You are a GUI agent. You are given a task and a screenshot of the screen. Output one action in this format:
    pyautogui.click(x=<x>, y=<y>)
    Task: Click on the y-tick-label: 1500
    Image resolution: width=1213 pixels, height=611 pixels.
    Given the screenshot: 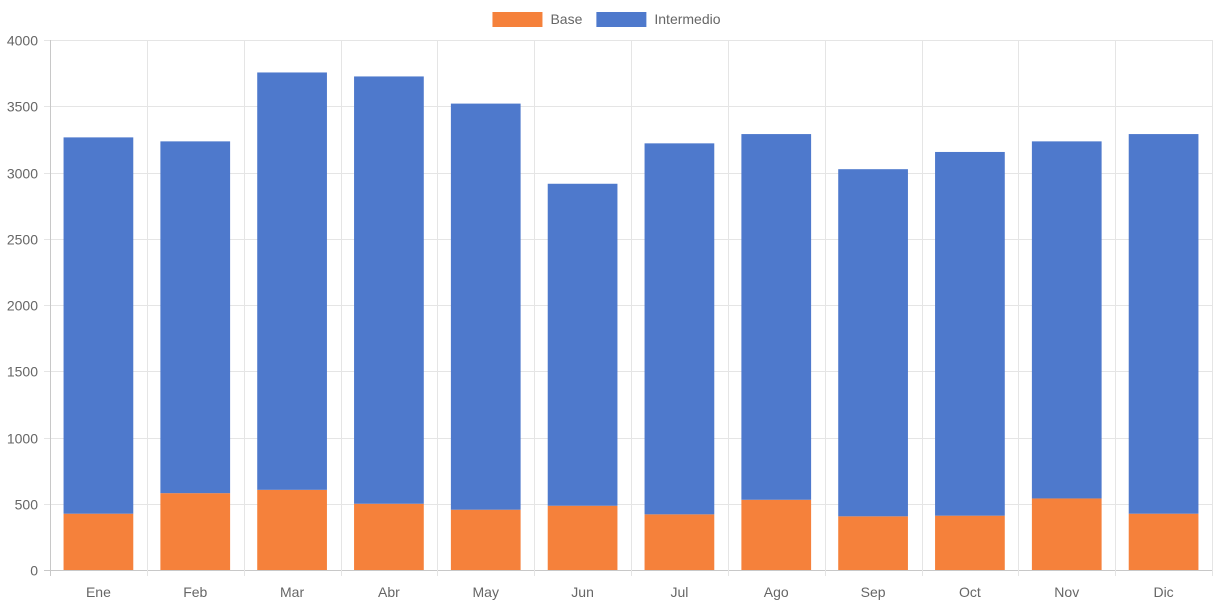 What is the action you would take?
    pyautogui.click(x=22, y=372)
    